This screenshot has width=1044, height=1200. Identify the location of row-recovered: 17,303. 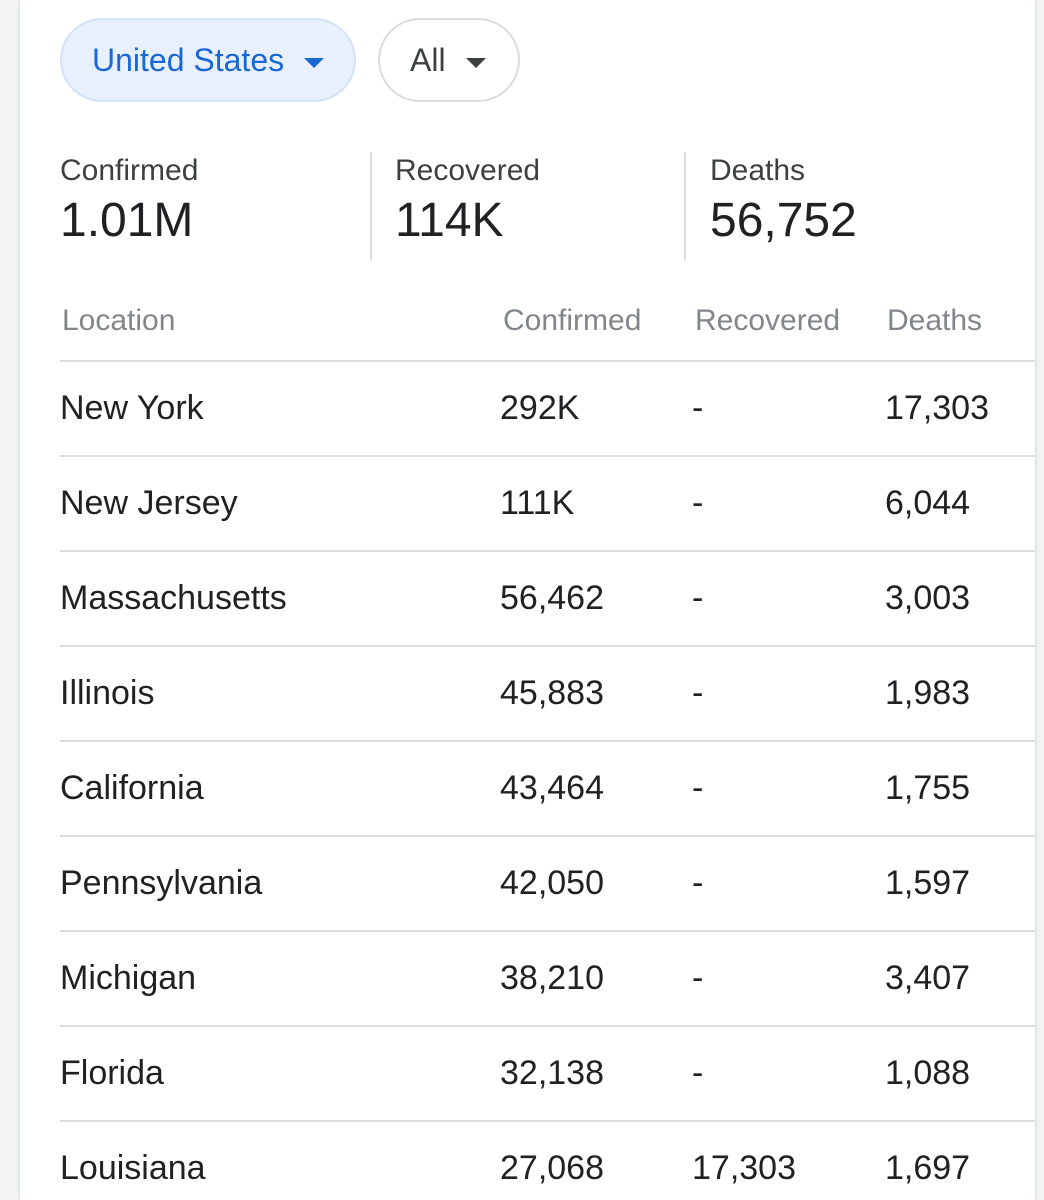
(744, 1168).